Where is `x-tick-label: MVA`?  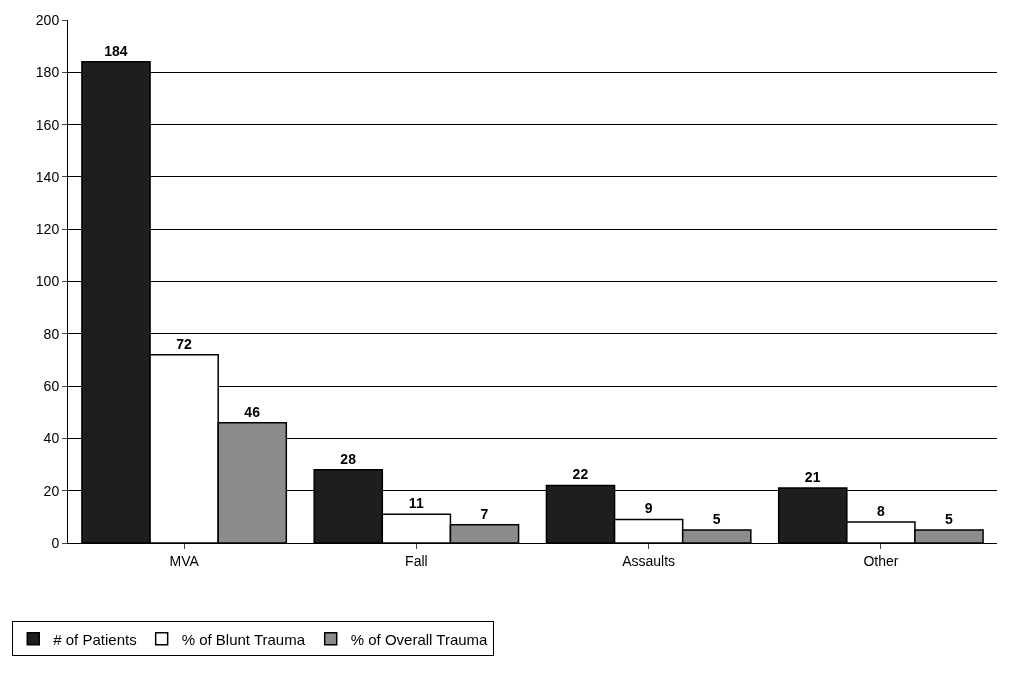
x-tick-label: MVA is located at coordinates (184, 560).